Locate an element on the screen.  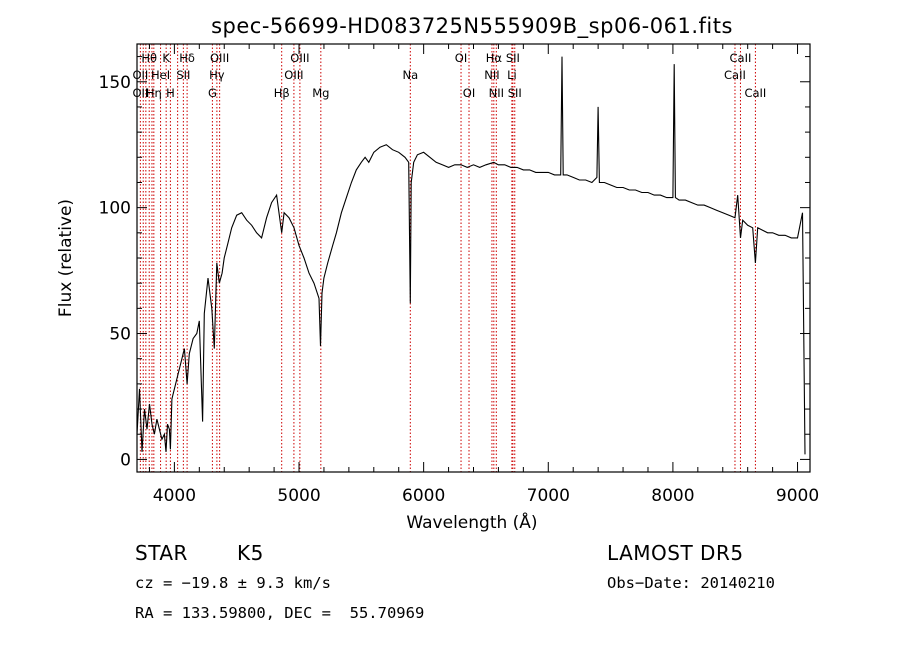
line-label: G is located at coordinates (212, 93).